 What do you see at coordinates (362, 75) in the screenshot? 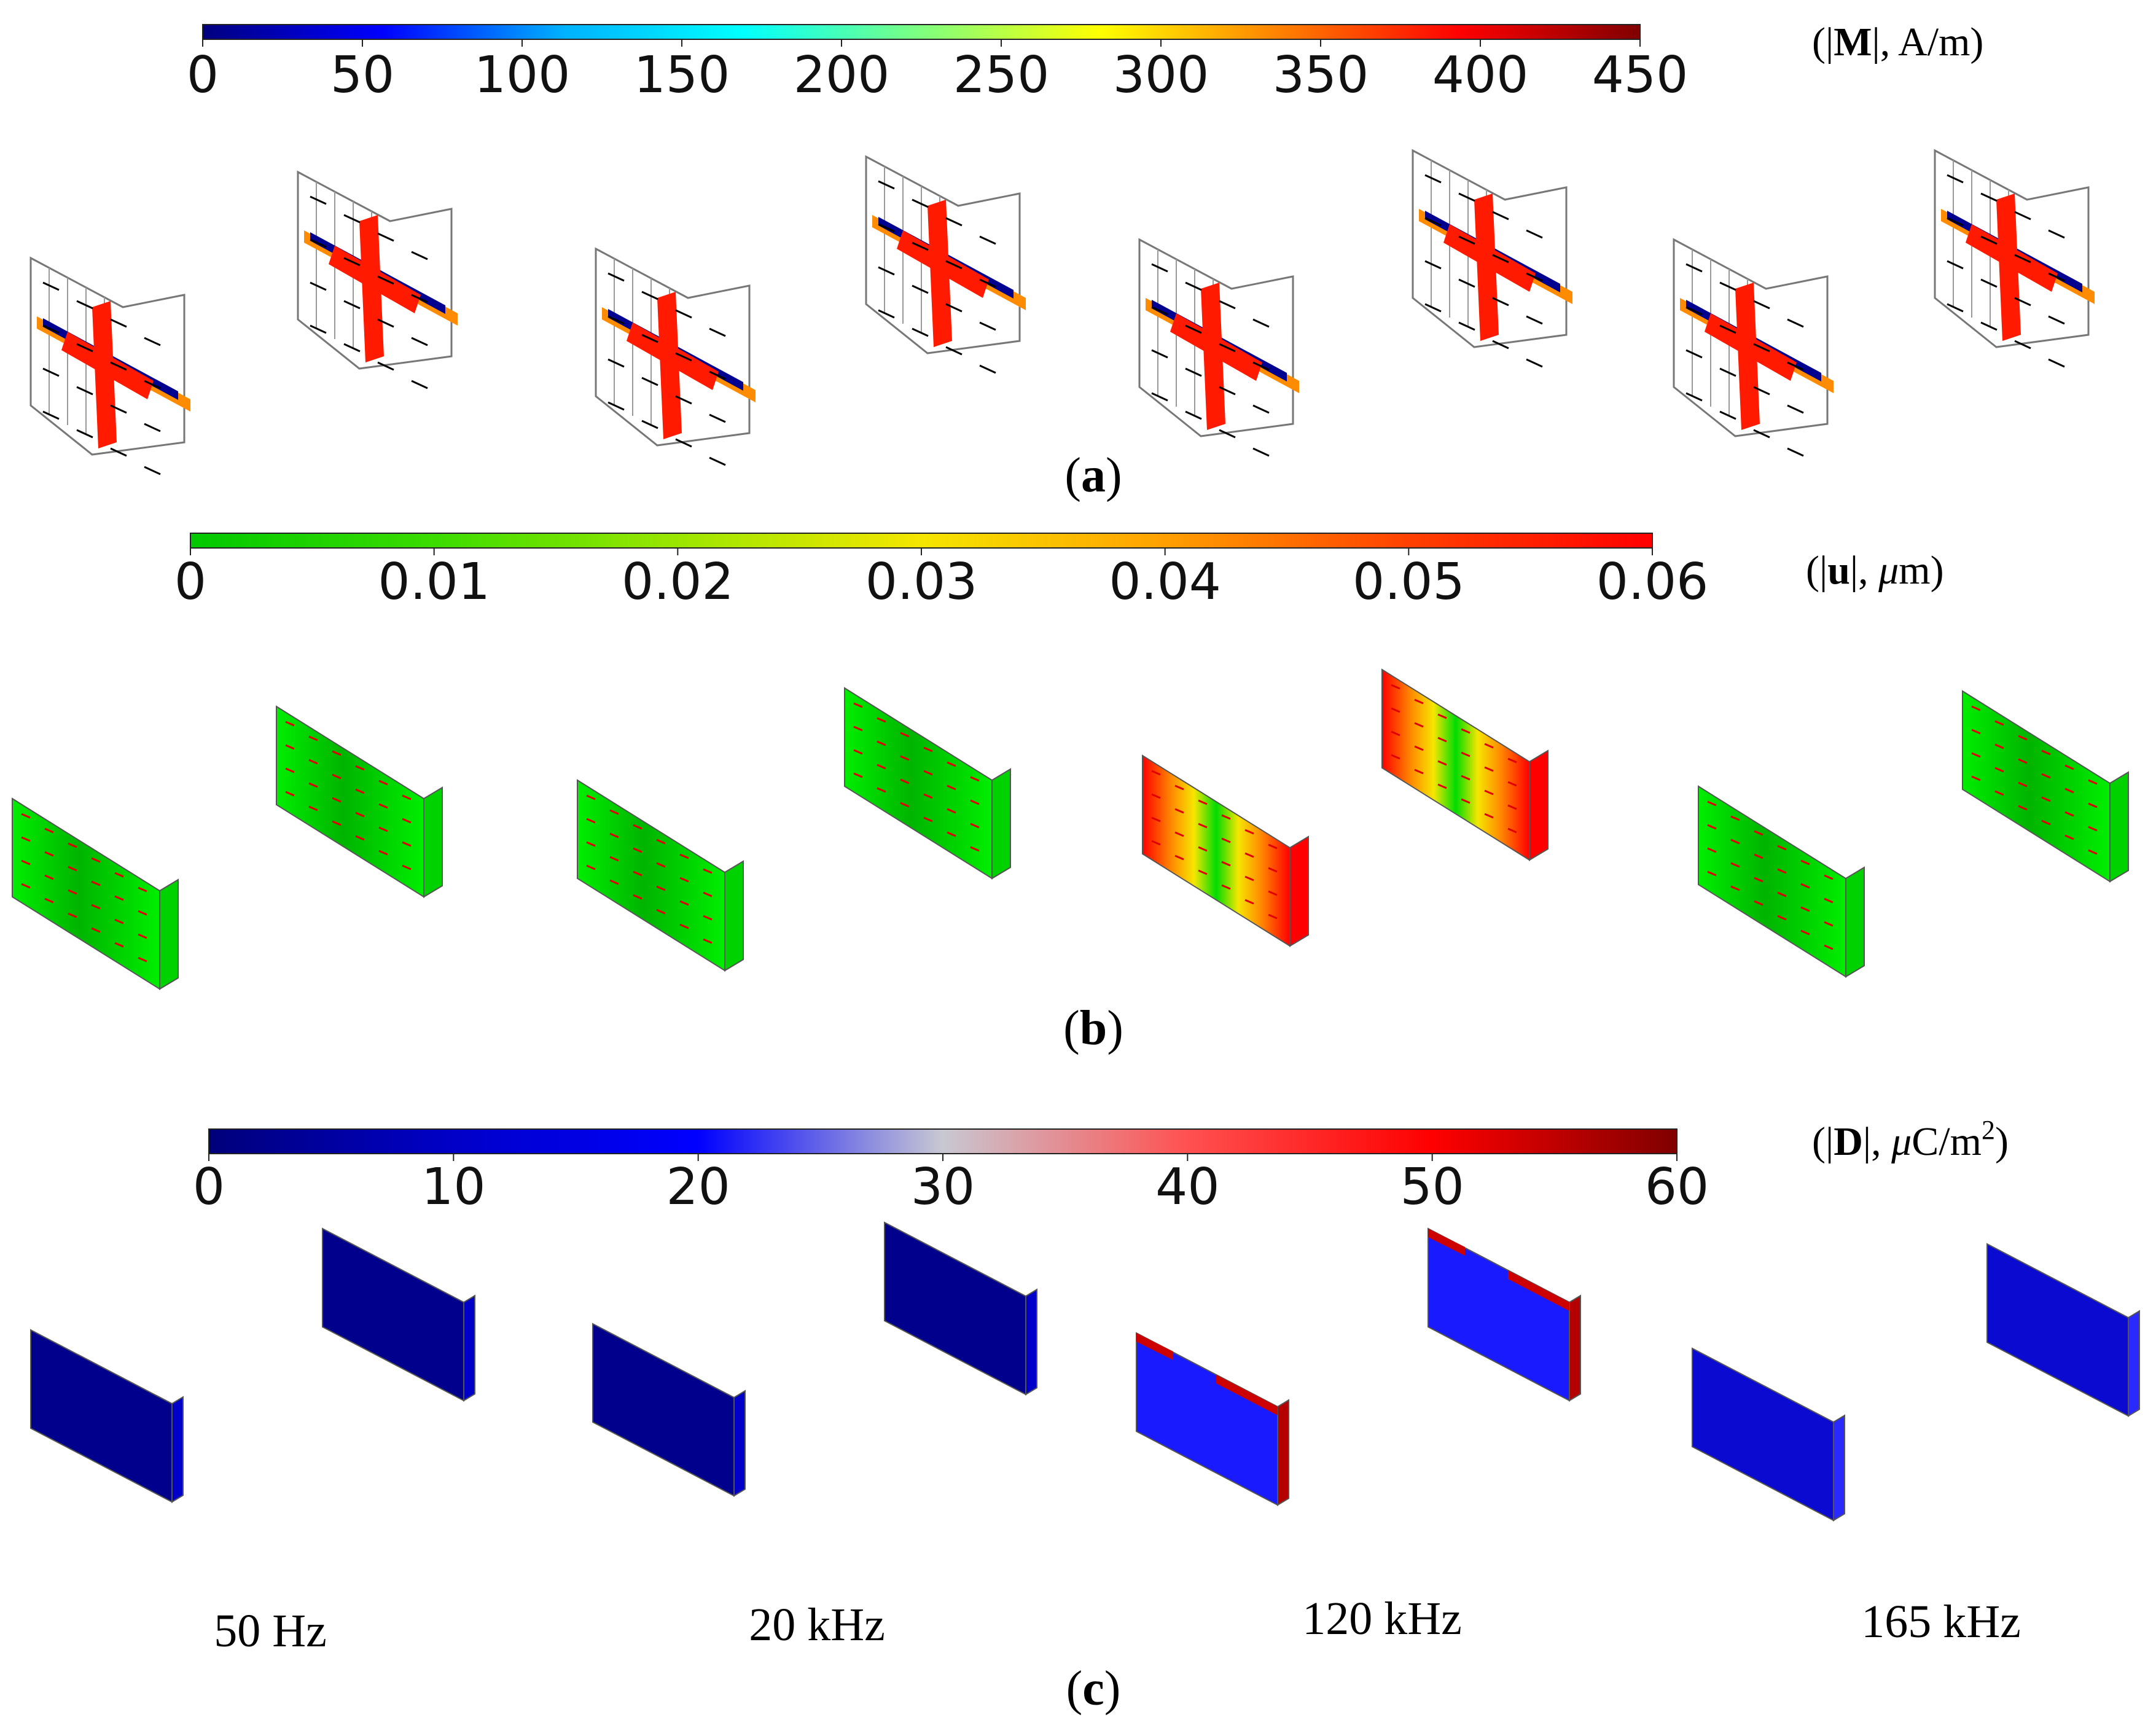
I see `colorbar-tick-label: 50` at bounding box center [362, 75].